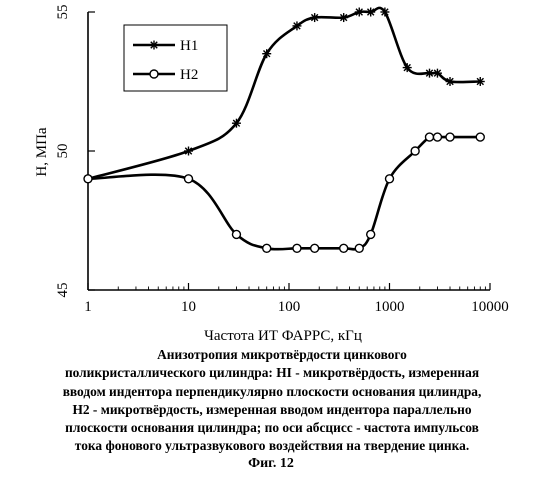  Describe the element at coordinates (42, 152) in the screenshot. I see `y-axis-label: H, МПа` at that location.